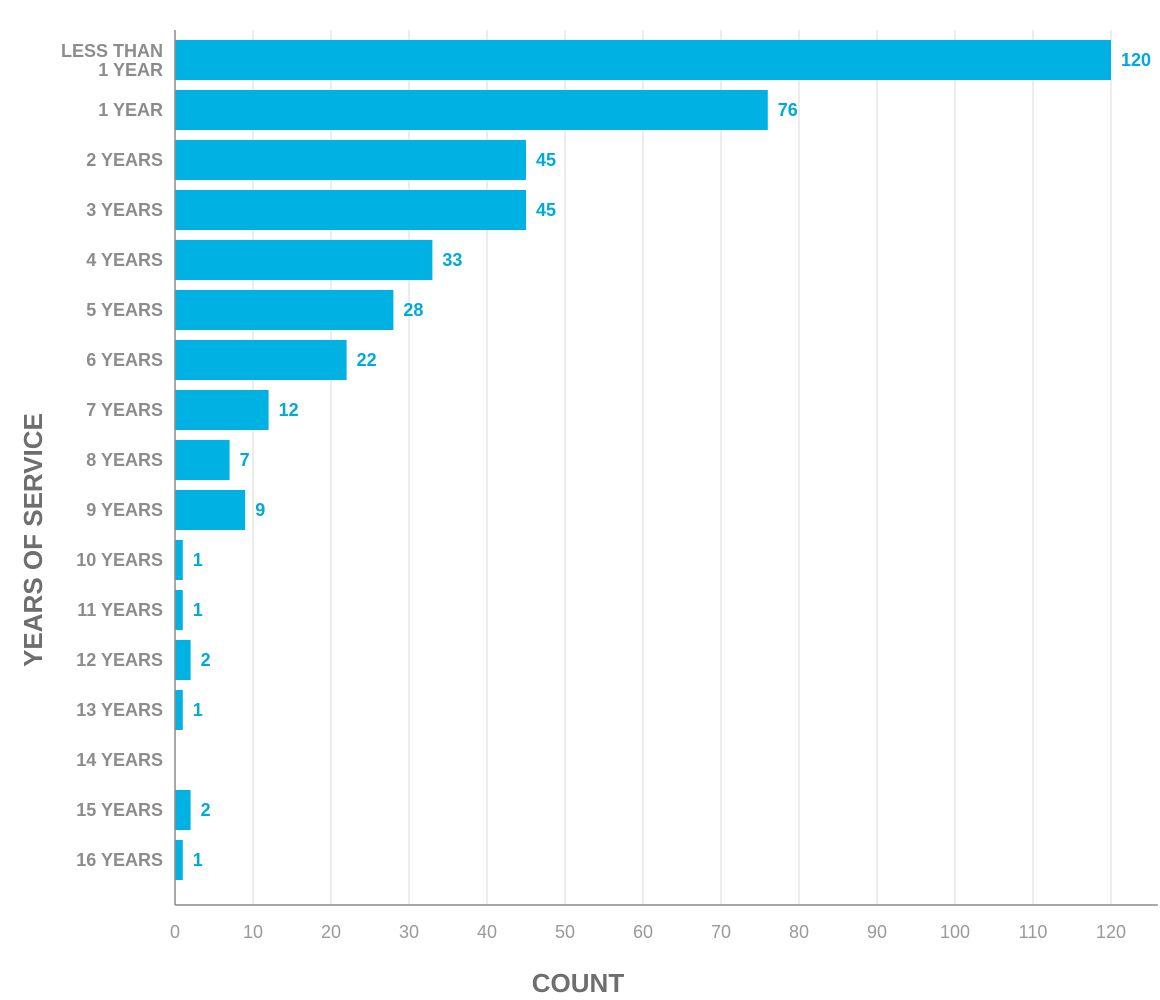 This screenshot has height=1000, width=1160. Describe the element at coordinates (799, 932) in the screenshot. I see `x-tick-label: 80` at that location.